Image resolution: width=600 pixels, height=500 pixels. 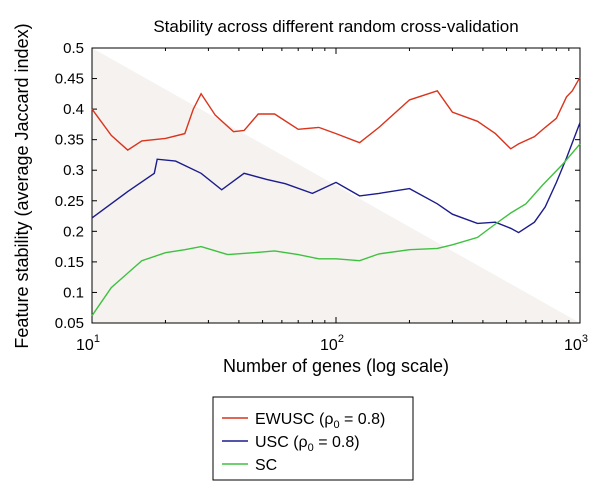 I want to click on x-tick-exponent: 3, so click(x=585, y=339).